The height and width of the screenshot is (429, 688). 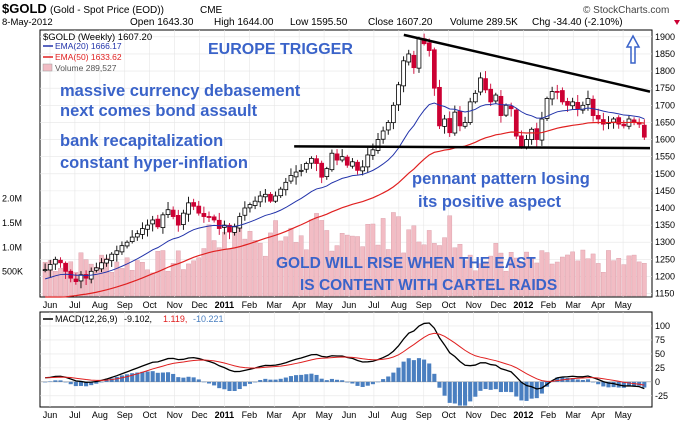 What do you see at coordinates (12, 247) in the screenshot?
I see `volume-tick-label: 1.0M` at bounding box center [12, 247].